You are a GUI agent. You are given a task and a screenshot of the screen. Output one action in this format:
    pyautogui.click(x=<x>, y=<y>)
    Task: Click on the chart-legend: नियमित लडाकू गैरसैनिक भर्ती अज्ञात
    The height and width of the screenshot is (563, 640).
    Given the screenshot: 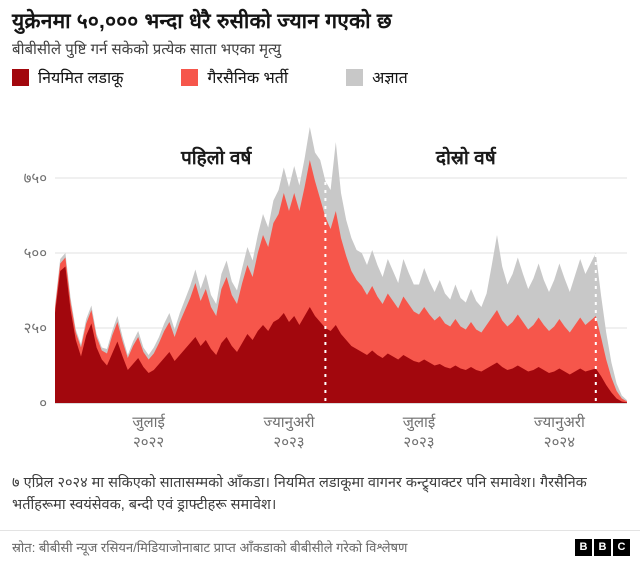 What is the action you would take?
    pyautogui.click(x=210, y=77)
    